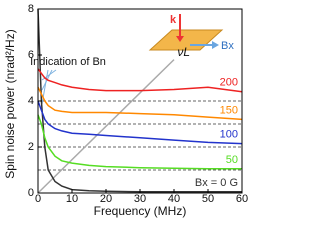 The height and width of the screenshot is (245, 320). Describe the element at coordinates (242, 199) in the screenshot. I see `x-tick-label: 60` at that location.